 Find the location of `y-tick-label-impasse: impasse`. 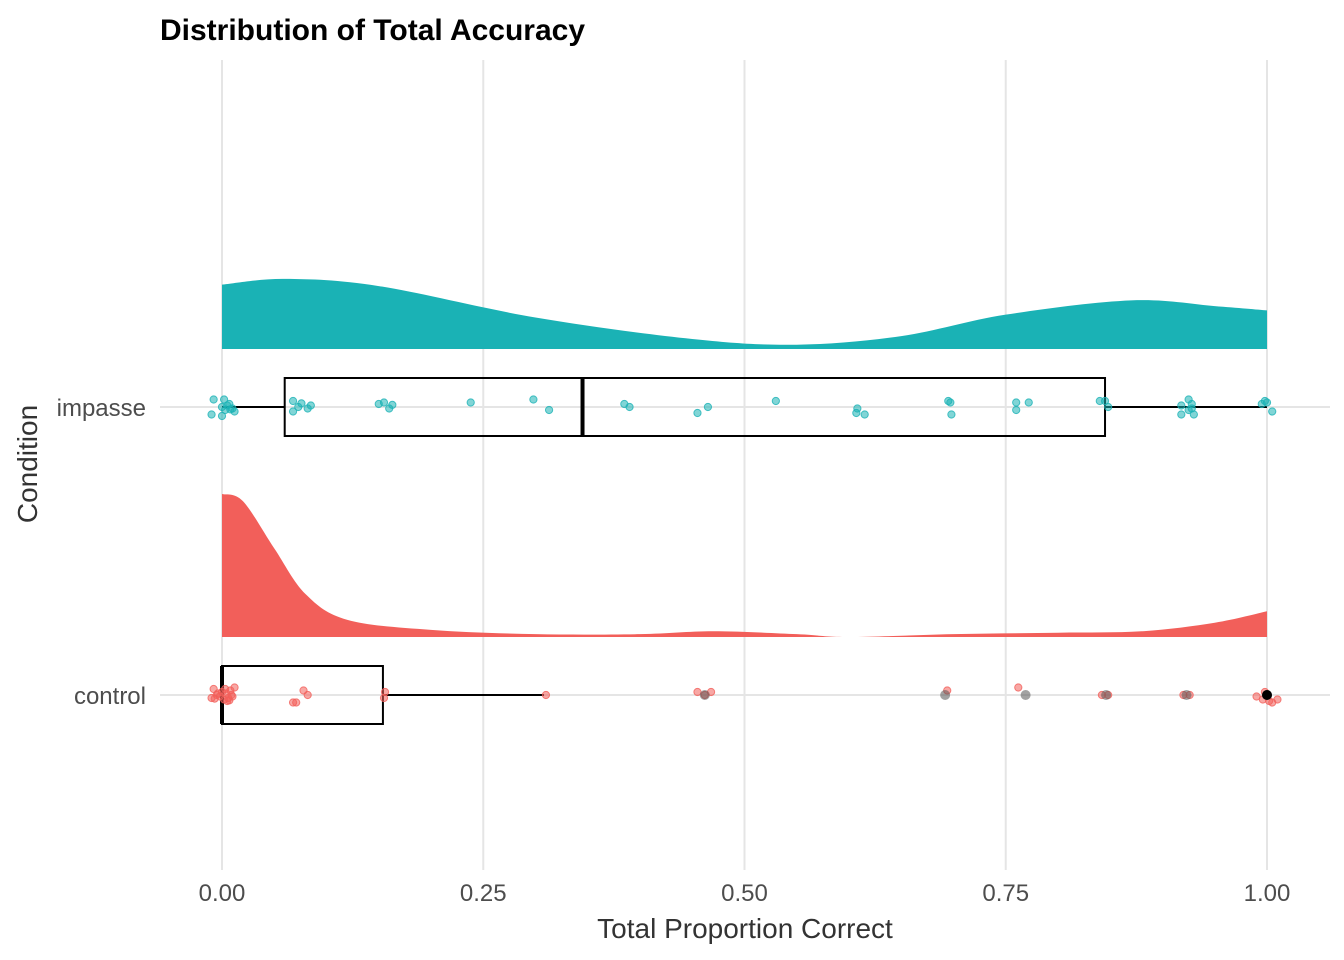

y-tick-label-impasse: impasse is located at coordinates (101, 408).